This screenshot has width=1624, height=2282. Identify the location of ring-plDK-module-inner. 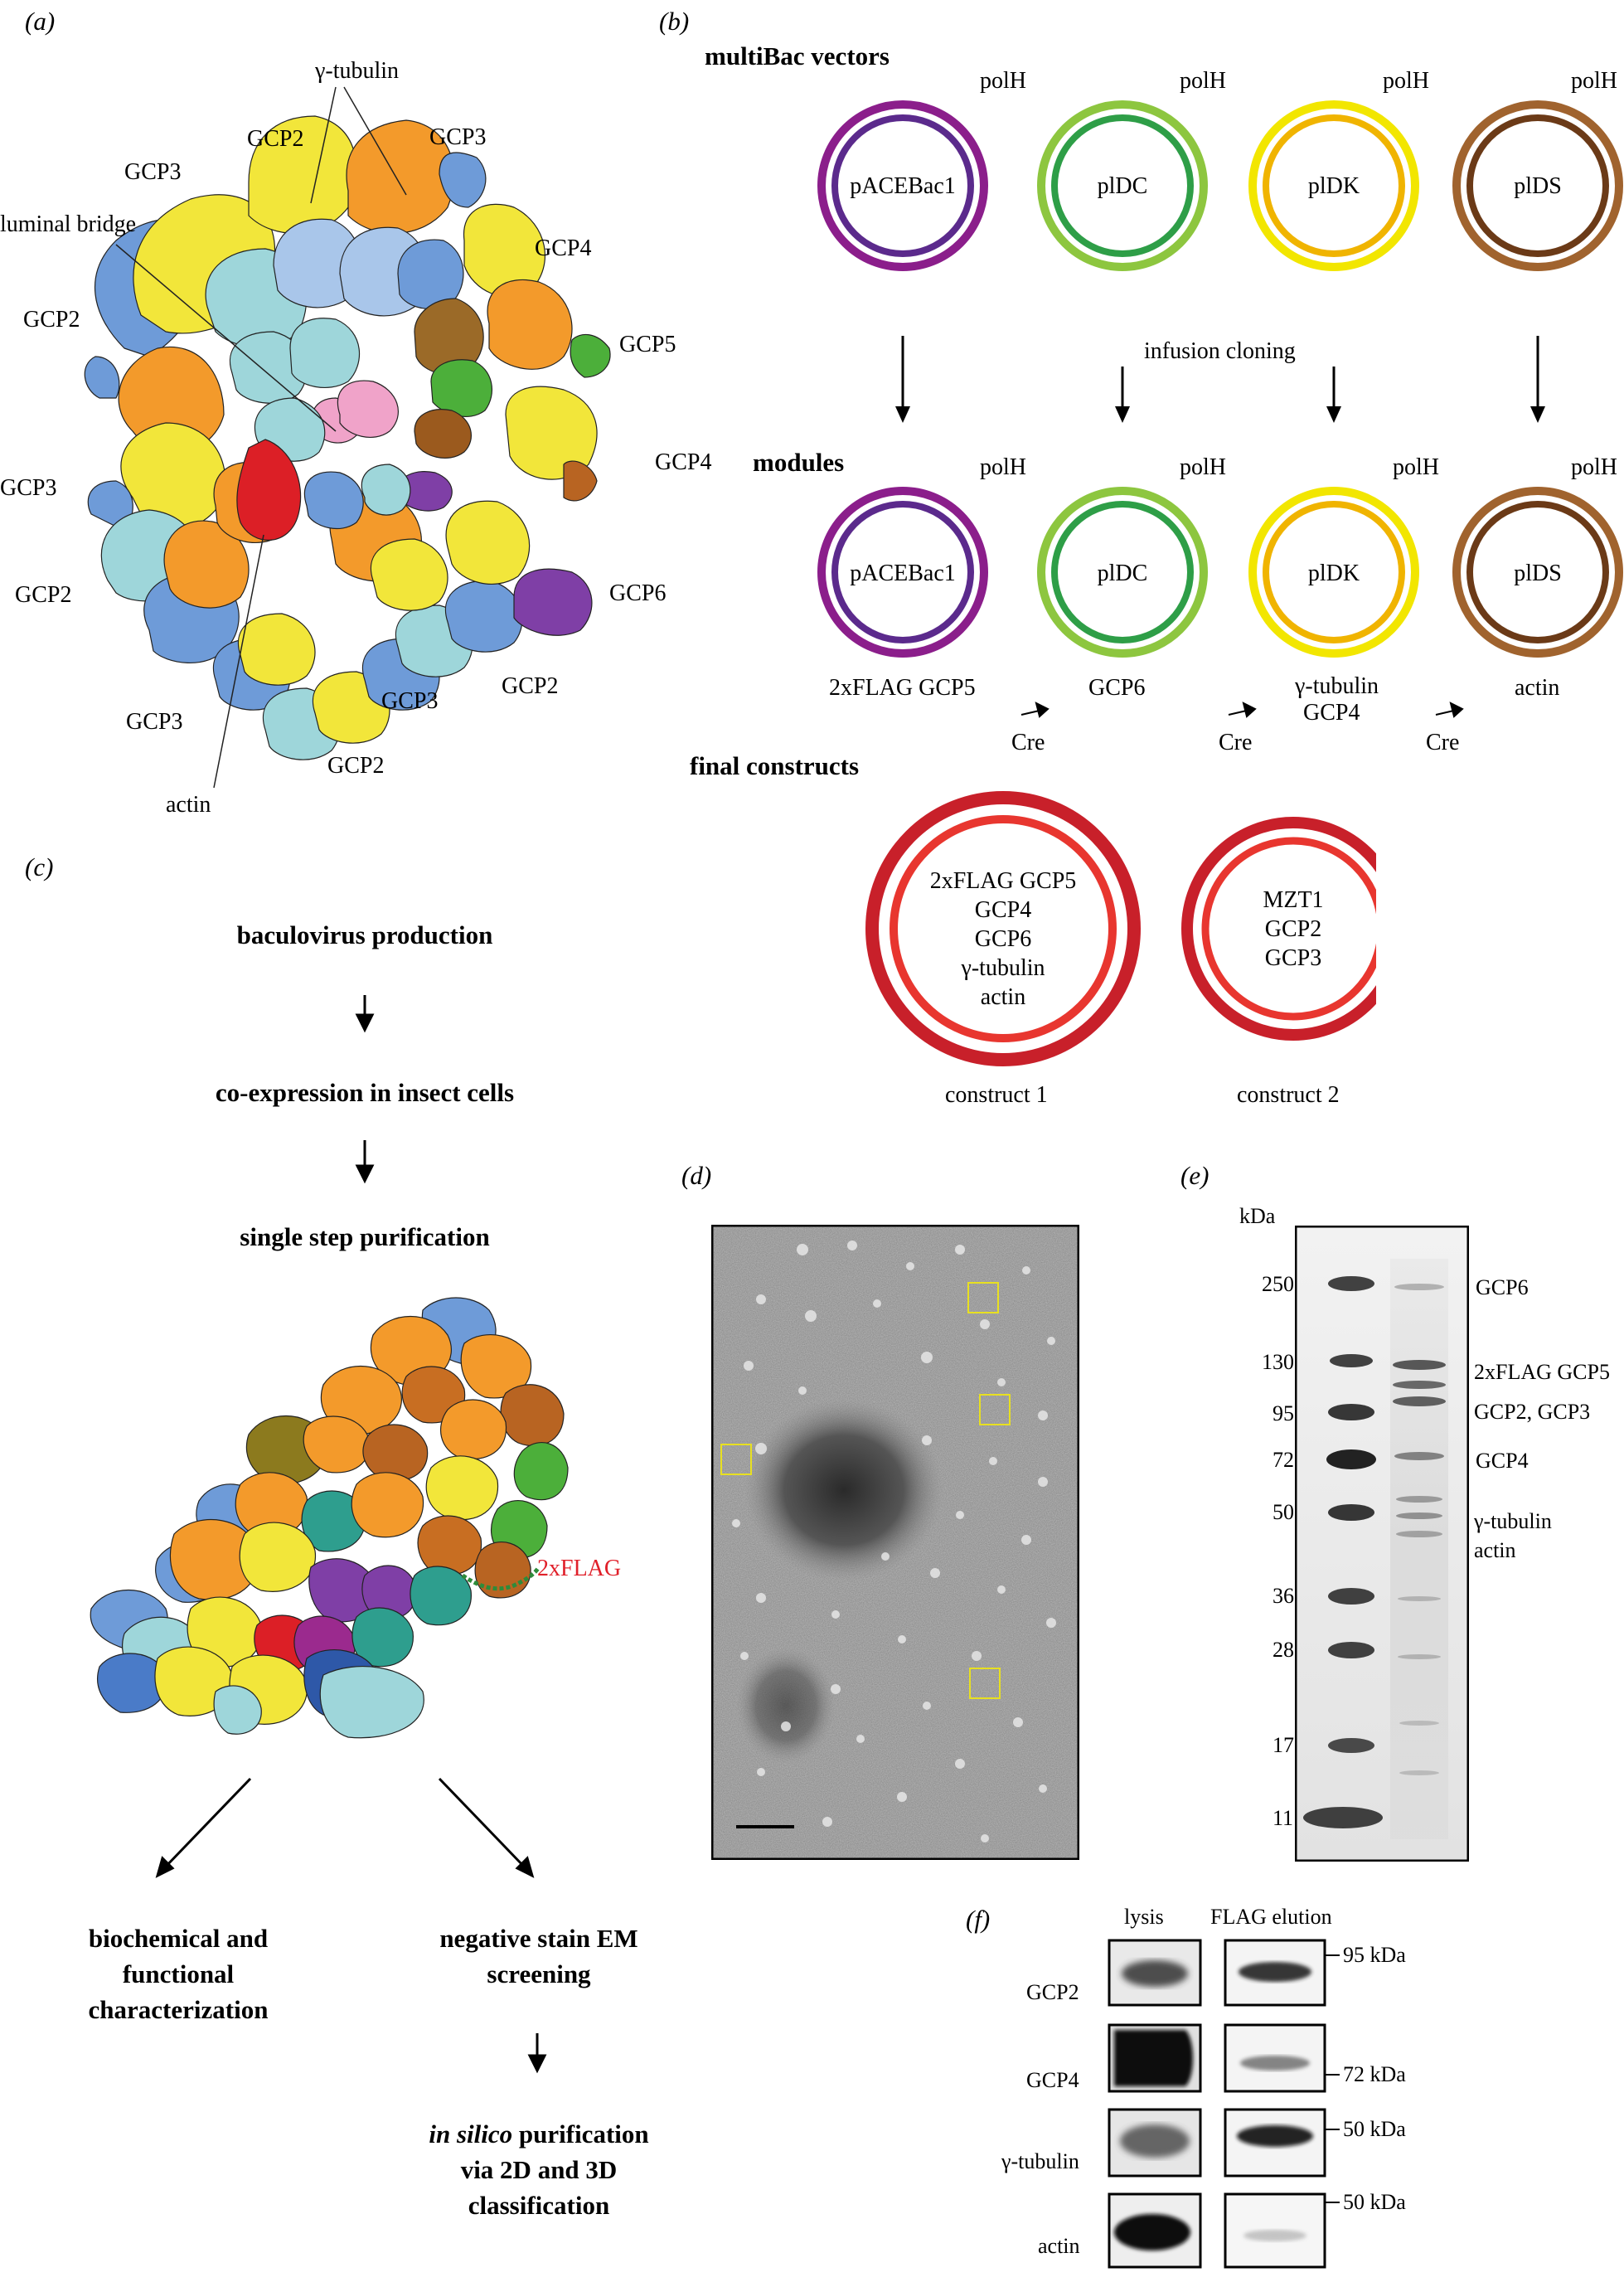
(1334, 572).